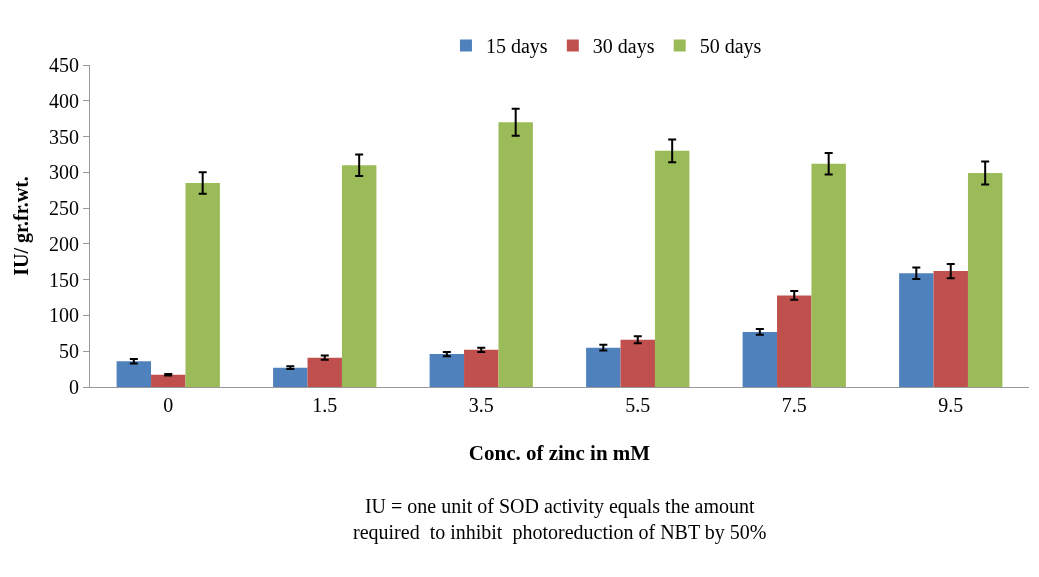  What do you see at coordinates (64, 136) in the screenshot?
I see `y-tick-label: 350` at bounding box center [64, 136].